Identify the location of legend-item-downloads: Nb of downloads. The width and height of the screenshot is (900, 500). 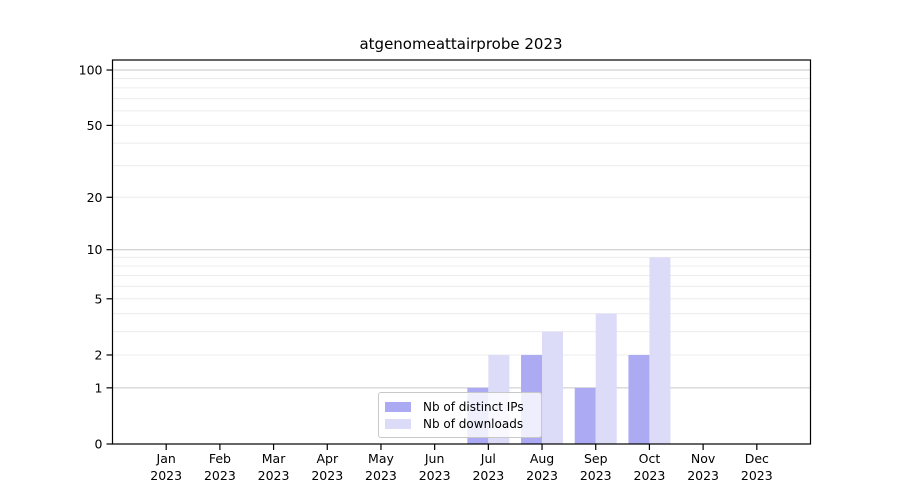
(459, 424).